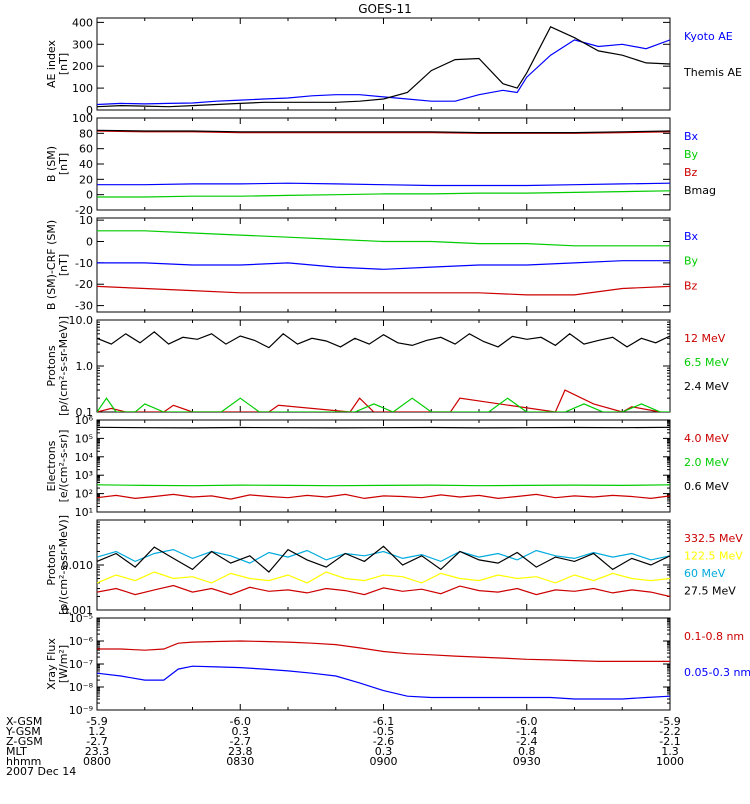  What do you see at coordinates (670, 761) in the screenshot?
I see `ephemeris-value: 1000` at bounding box center [670, 761].